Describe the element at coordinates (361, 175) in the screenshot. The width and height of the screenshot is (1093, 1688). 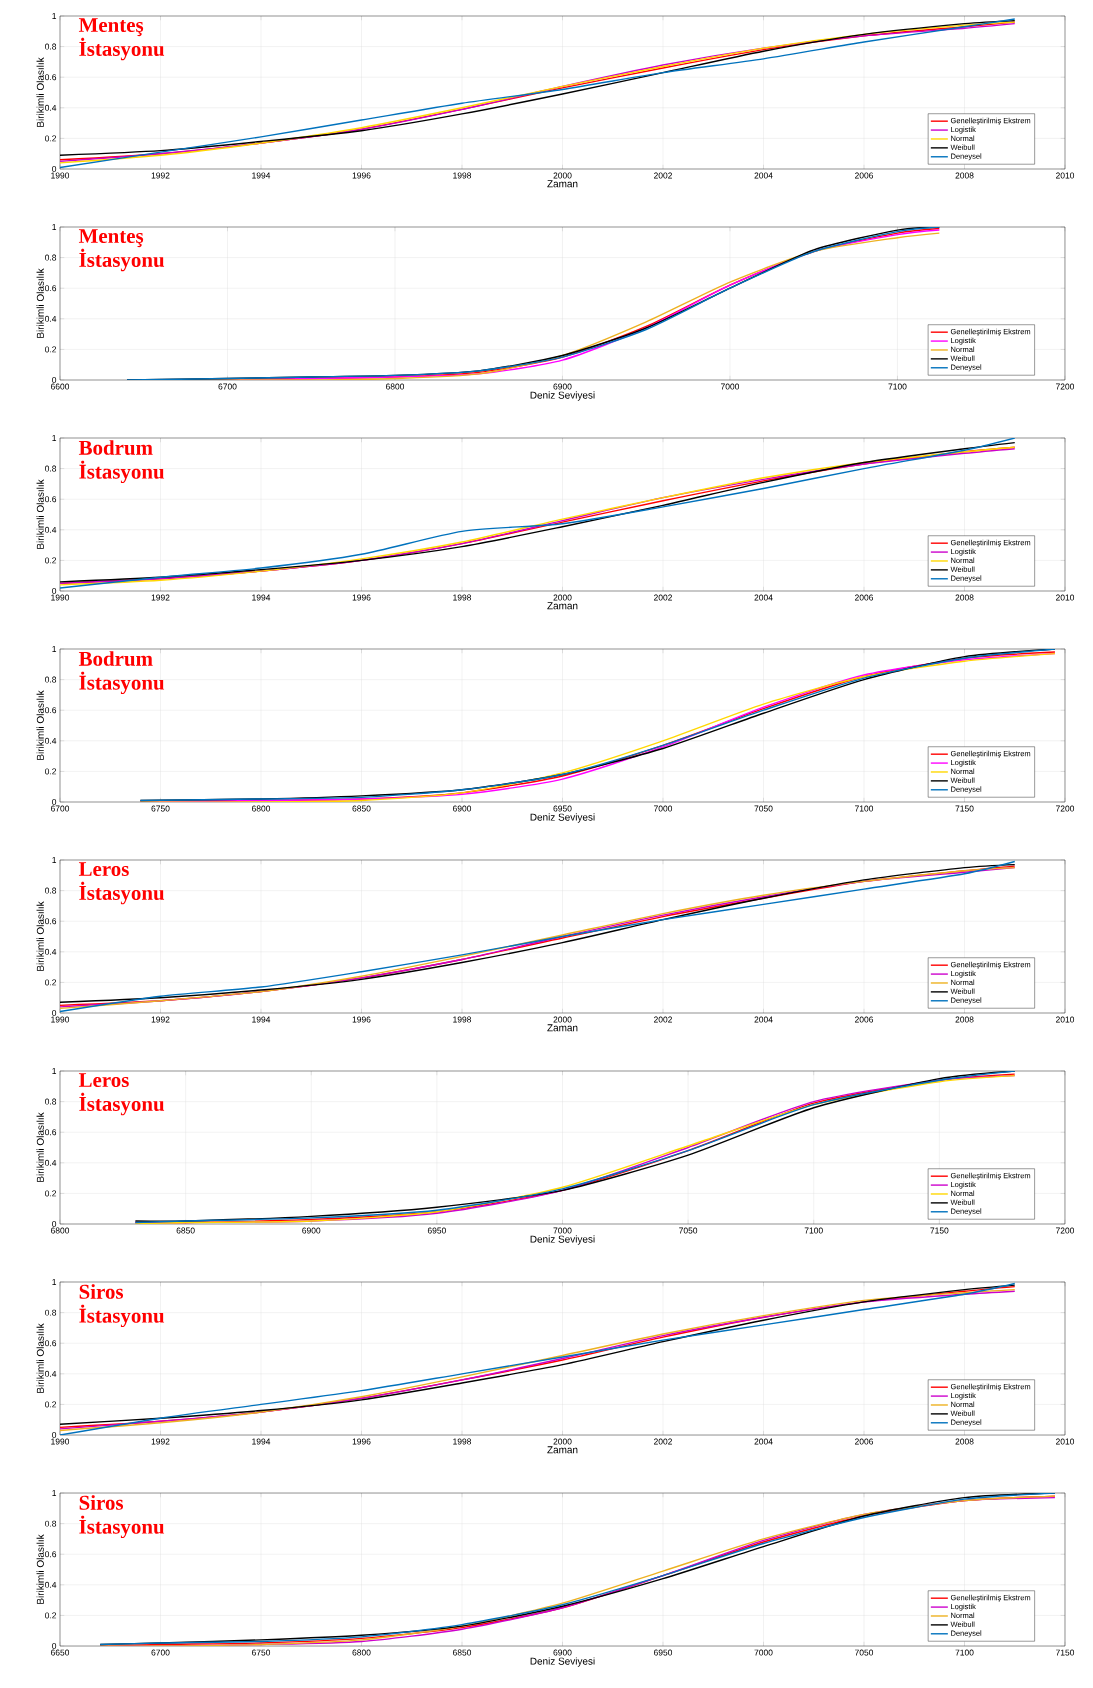
I see `x-tick-label: 1996` at that location.